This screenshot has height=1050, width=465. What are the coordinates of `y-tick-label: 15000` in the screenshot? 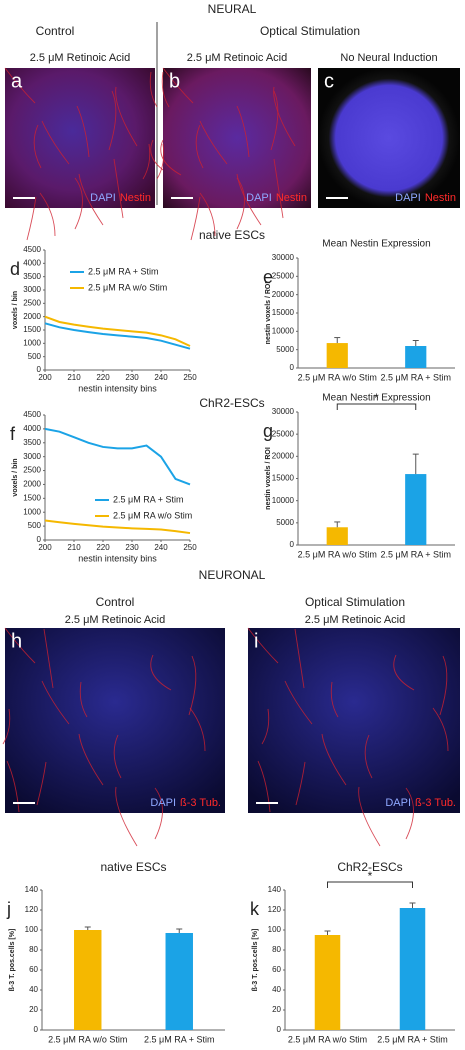 It's located at (283, 312).